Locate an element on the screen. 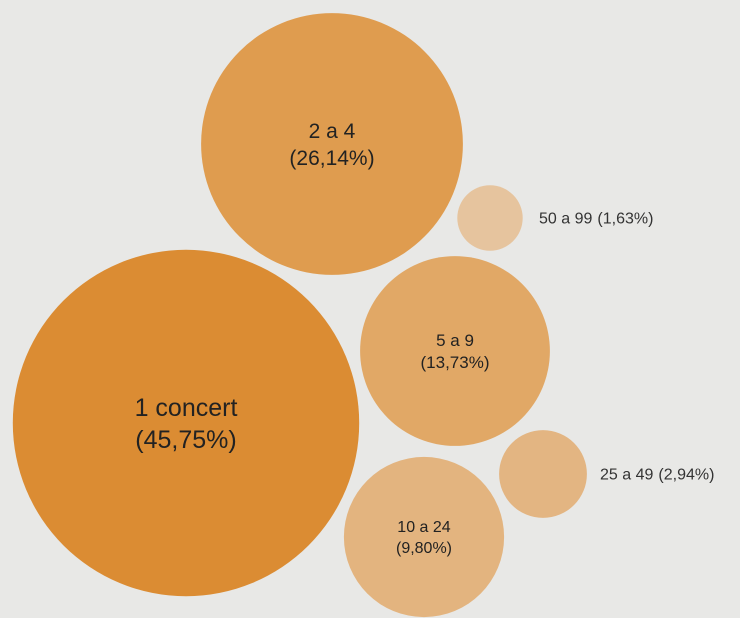 The height and width of the screenshot is (618, 740). bubble-label-10-a-24: 10 a 24 is located at coordinates (423, 527).